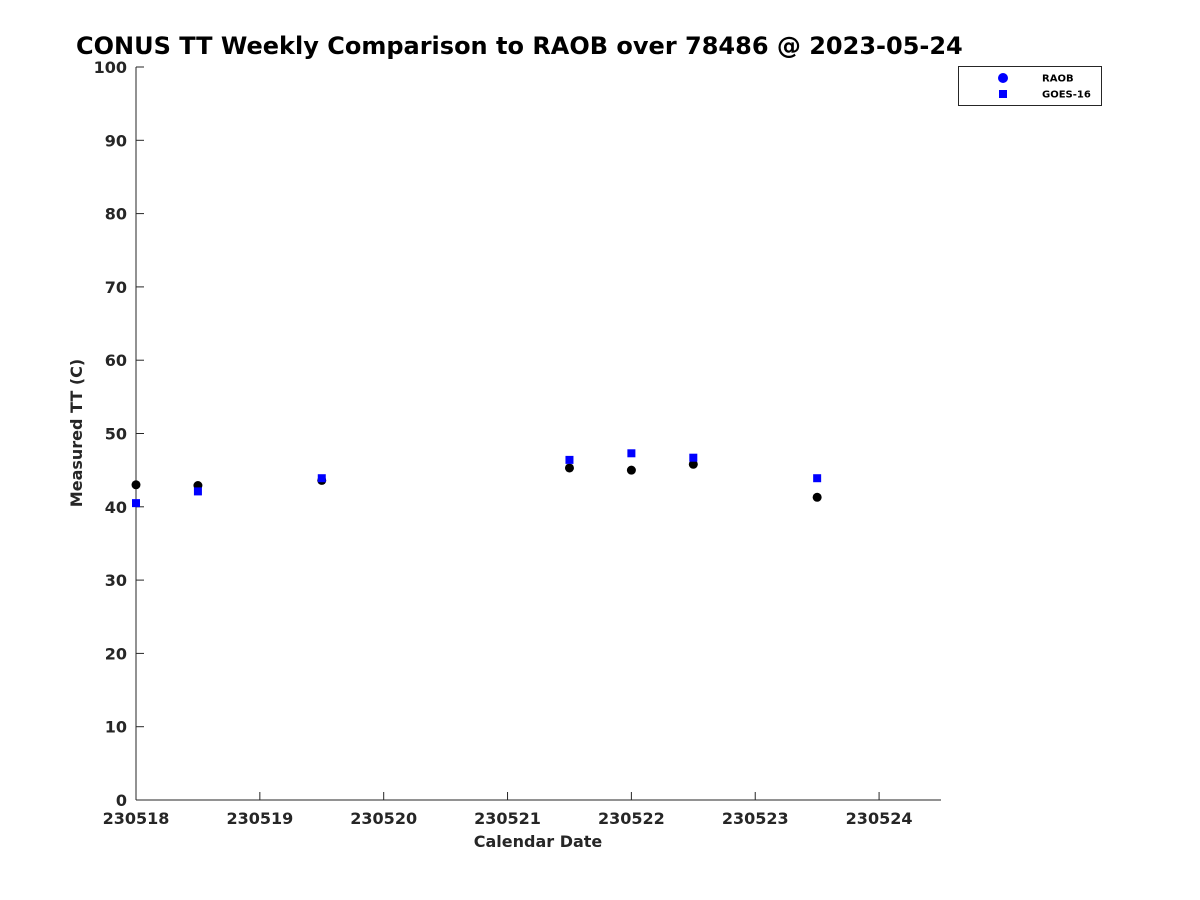 The height and width of the screenshot is (900, 1200). What do you see at coordinates (110, 67) in the screenshot?
I see `y-tick-label: 100` at bounding box center [110, 67].